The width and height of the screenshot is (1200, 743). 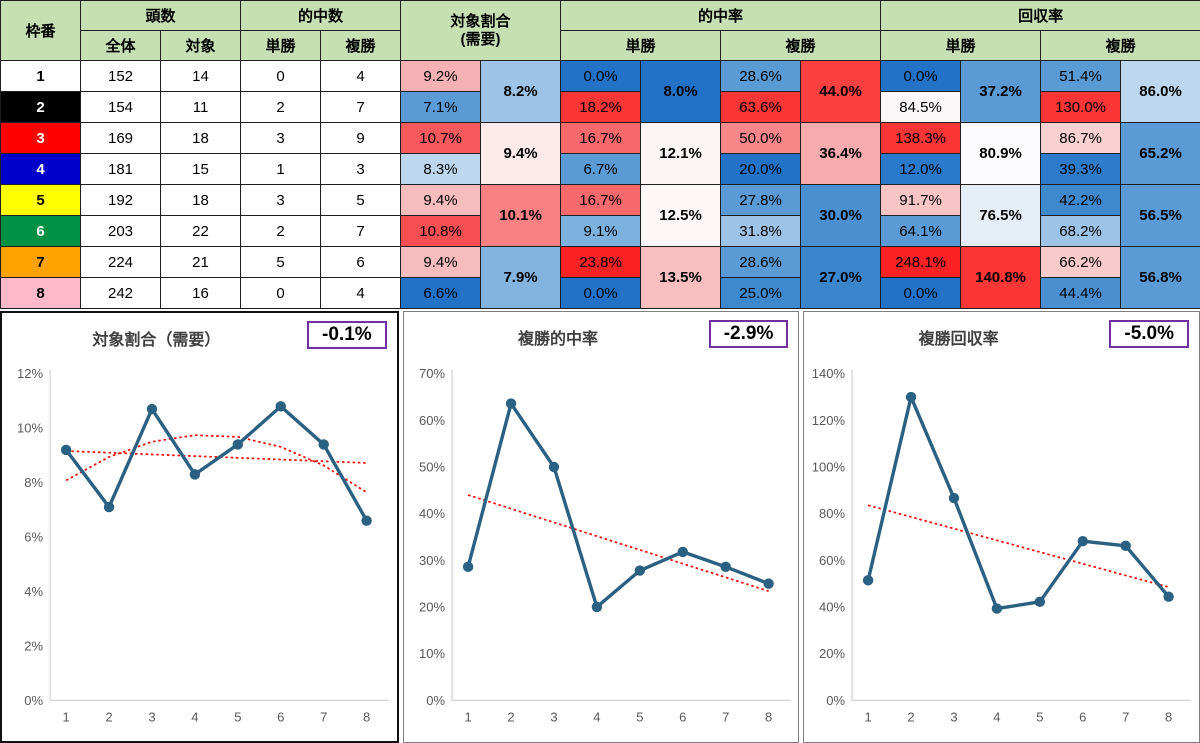 I want to click on table-row: 2 154 11 2 7 7.1% 18.2% 63.6% 84.5% 130.0%, so click(x=600, y=107).